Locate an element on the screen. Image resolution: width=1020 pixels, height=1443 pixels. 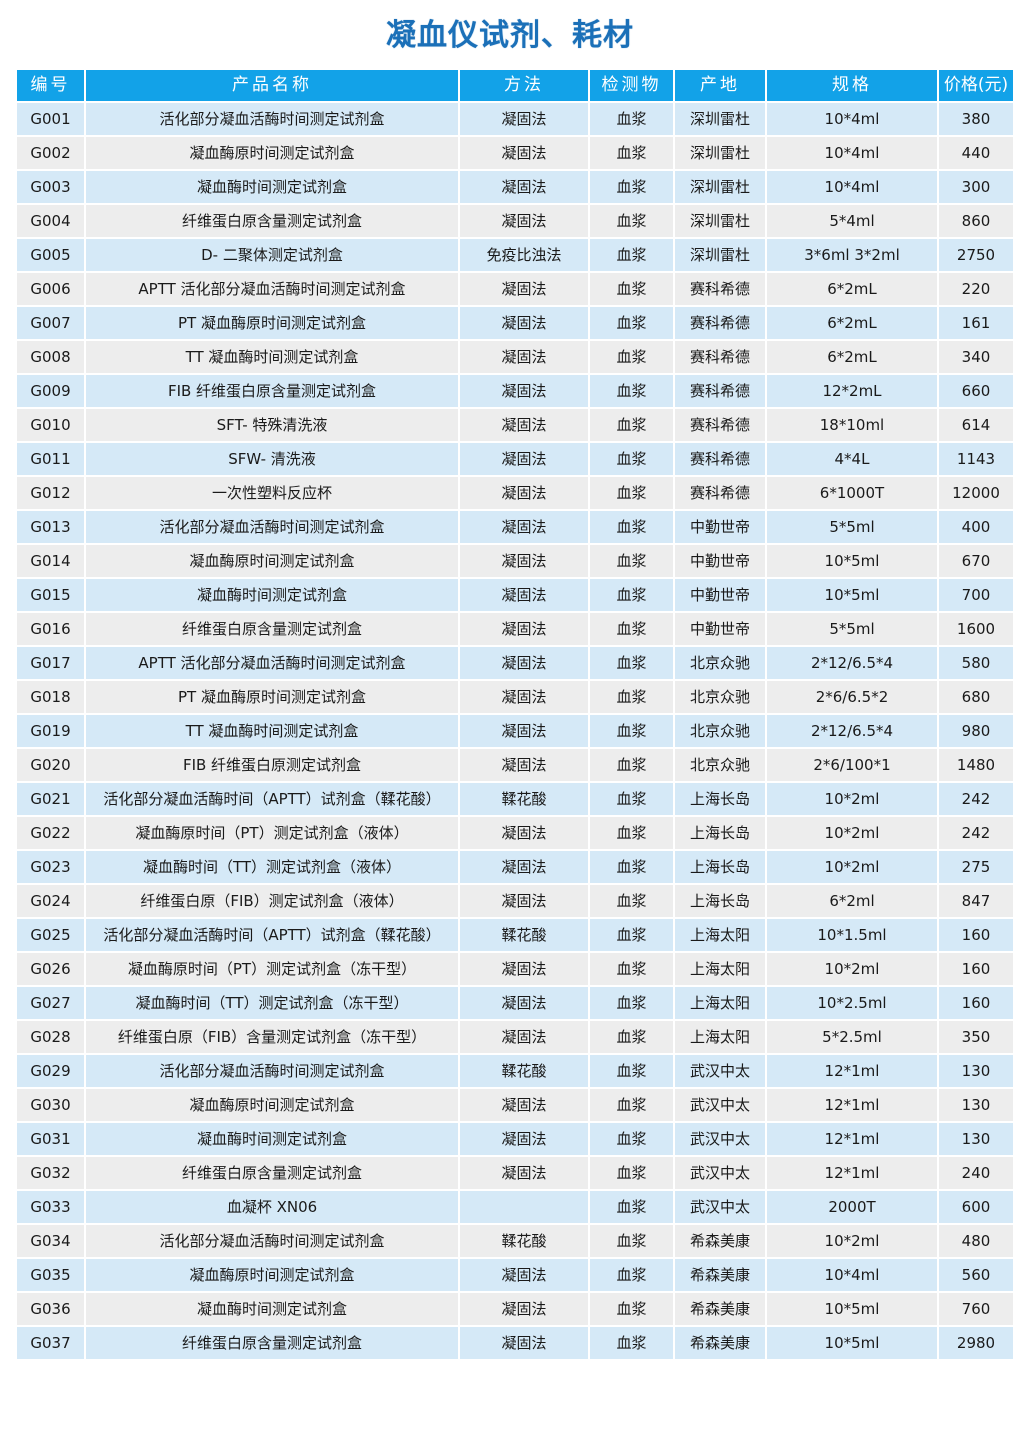
cell-id: G016 is located at coordinates (50, 629).